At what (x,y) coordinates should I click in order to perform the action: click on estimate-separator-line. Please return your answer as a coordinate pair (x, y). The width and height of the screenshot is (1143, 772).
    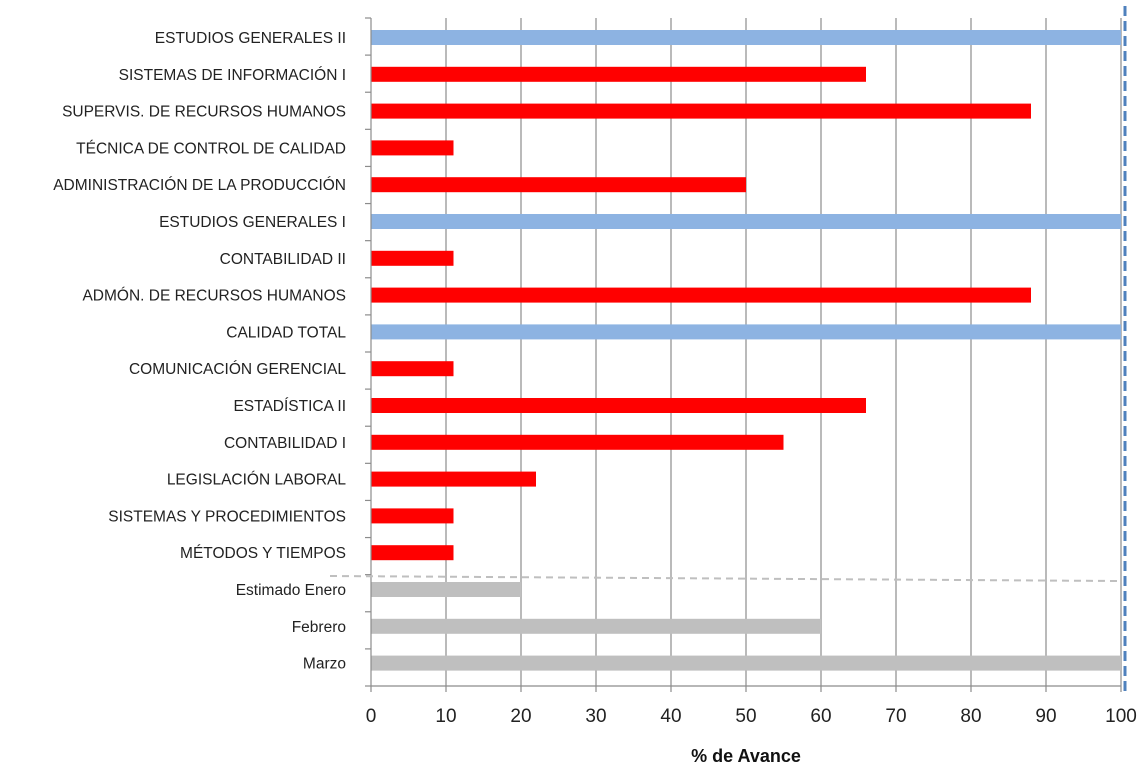
    Looking at the image, I should click on (724, 578).